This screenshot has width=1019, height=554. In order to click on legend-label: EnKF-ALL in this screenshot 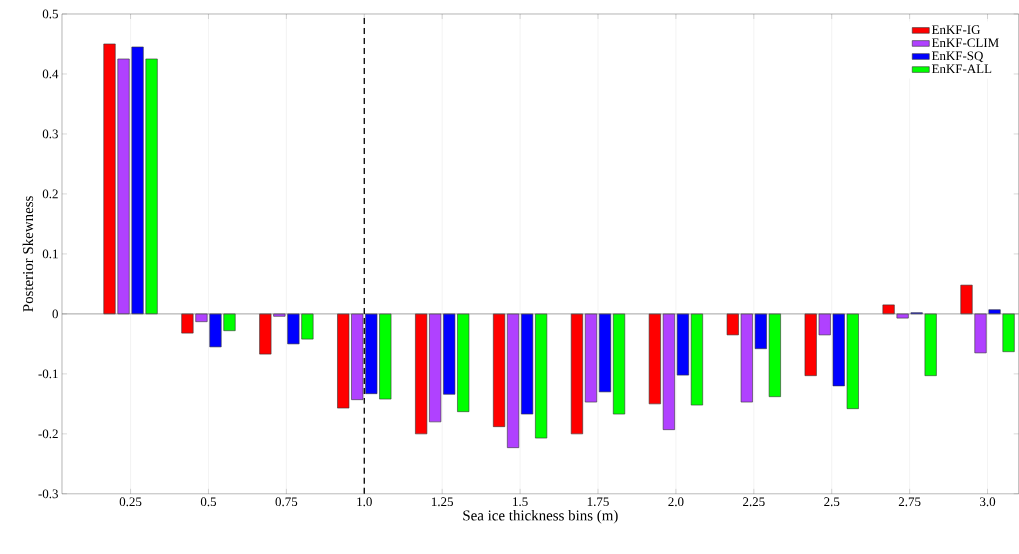, I will do `click(961, 69)`.